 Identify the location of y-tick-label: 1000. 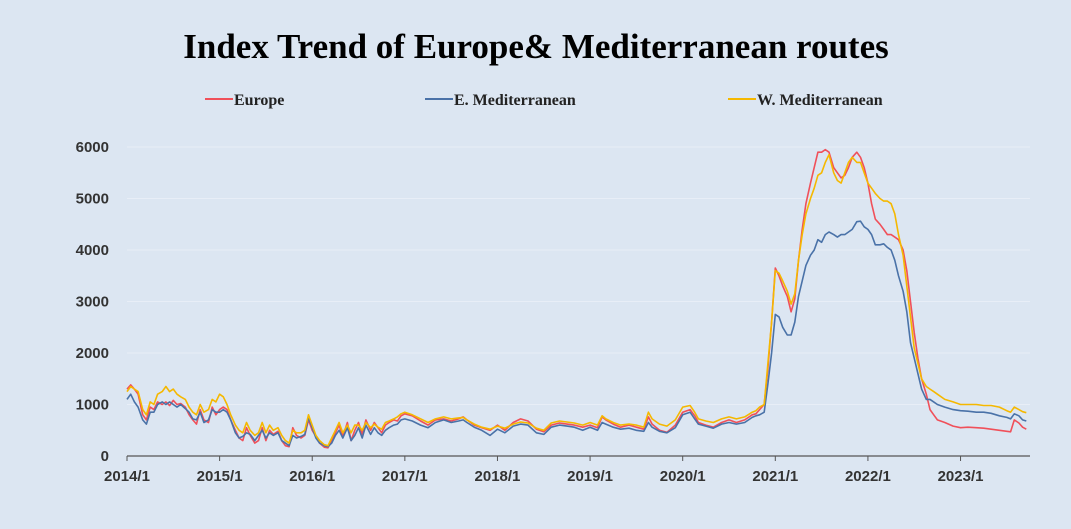
(92, 405).